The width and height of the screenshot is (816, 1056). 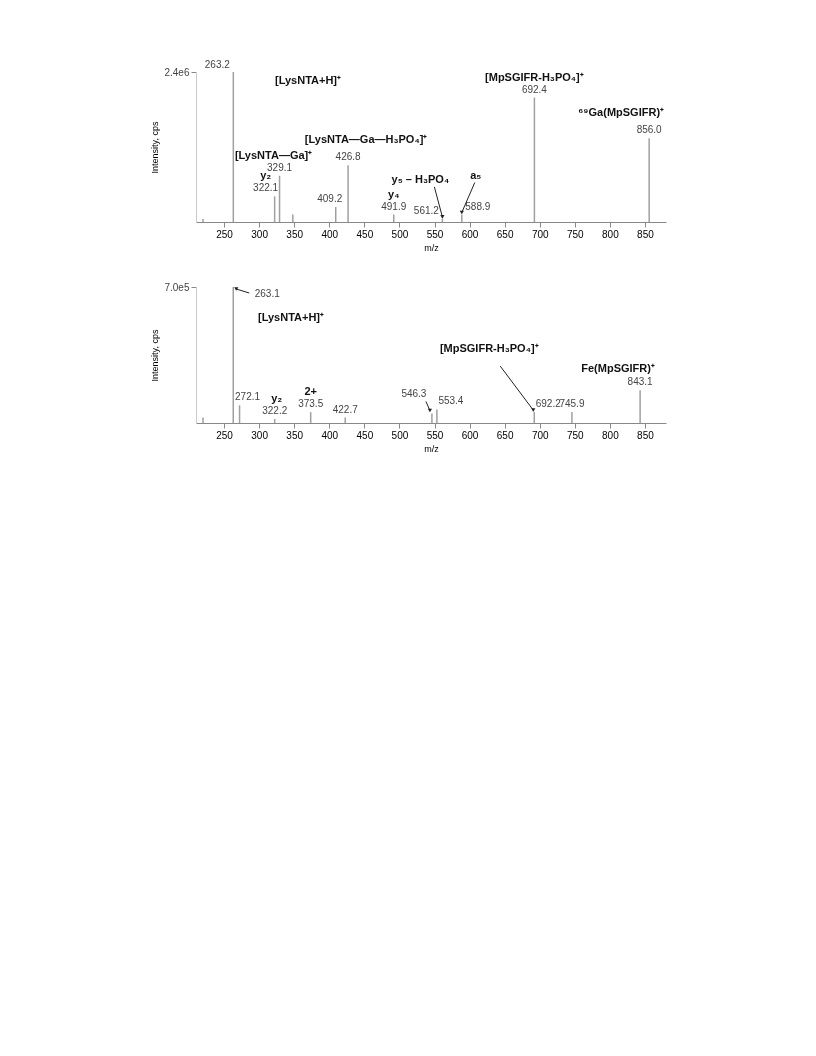 I want to click on annotation: 329.1, so click(x=280, y=167).